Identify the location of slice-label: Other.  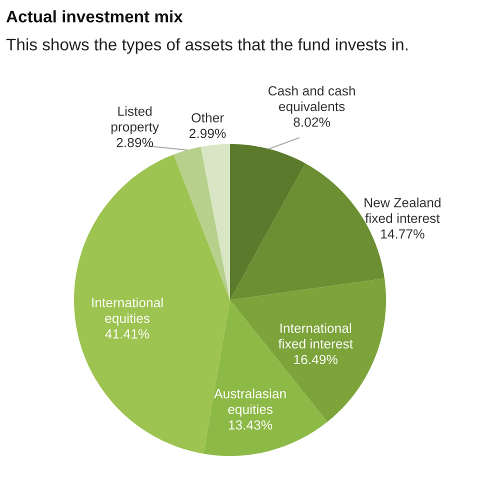
(208, 117).